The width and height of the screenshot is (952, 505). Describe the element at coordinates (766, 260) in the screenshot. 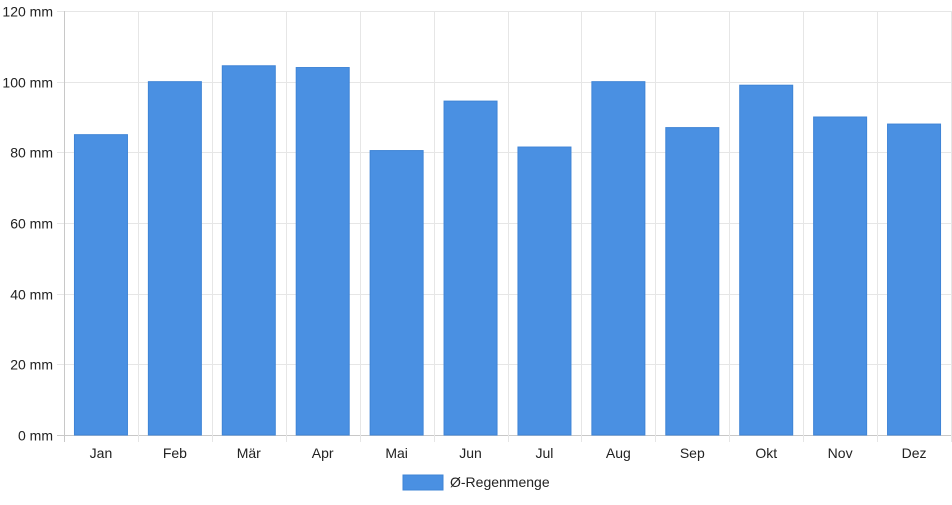

I see `bar-okt` at that location.